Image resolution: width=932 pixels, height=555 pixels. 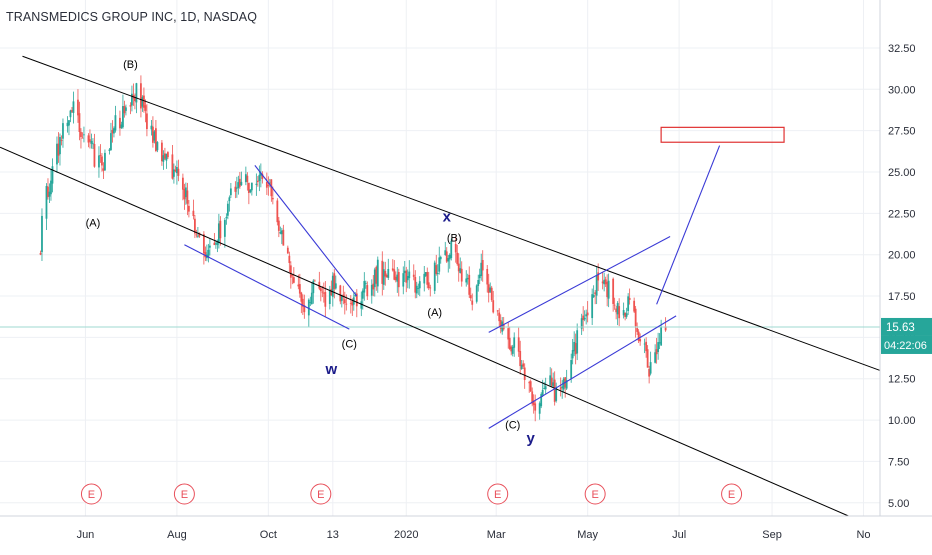 I want to click on target-box, so click(x=722, y=134).